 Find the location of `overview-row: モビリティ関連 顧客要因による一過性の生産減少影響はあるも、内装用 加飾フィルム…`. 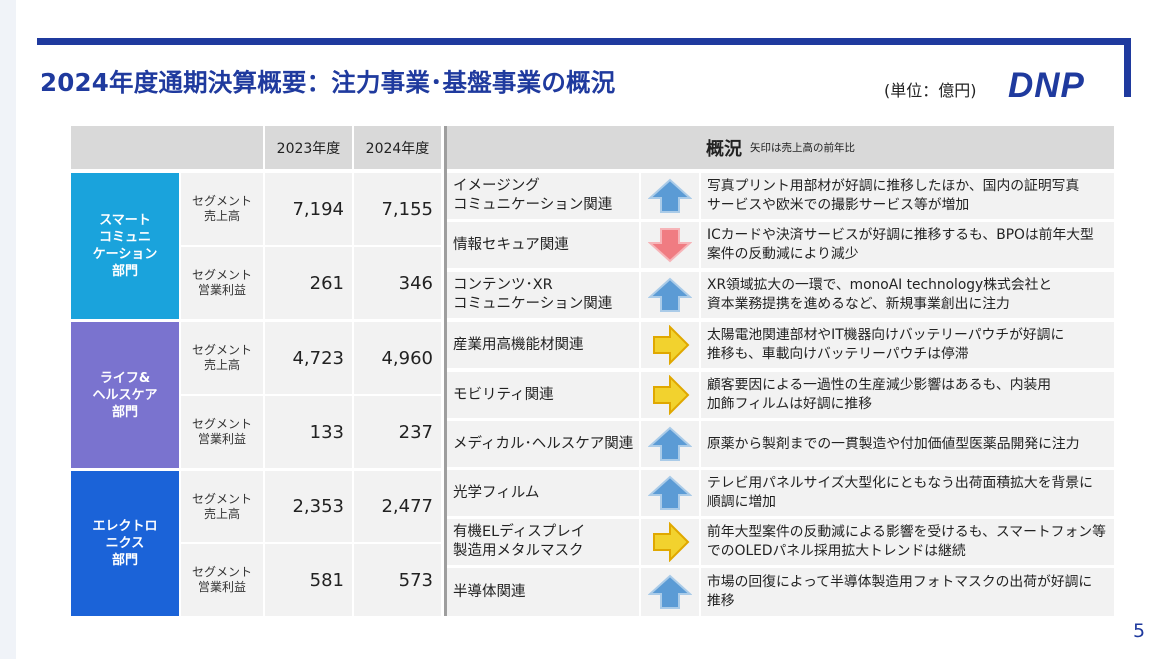

overview-row: モビリティ関連 顧客要因による一過性の生産減少影響はあるも、内装用 加飾フィルム… is located at coordinates (780, 395).